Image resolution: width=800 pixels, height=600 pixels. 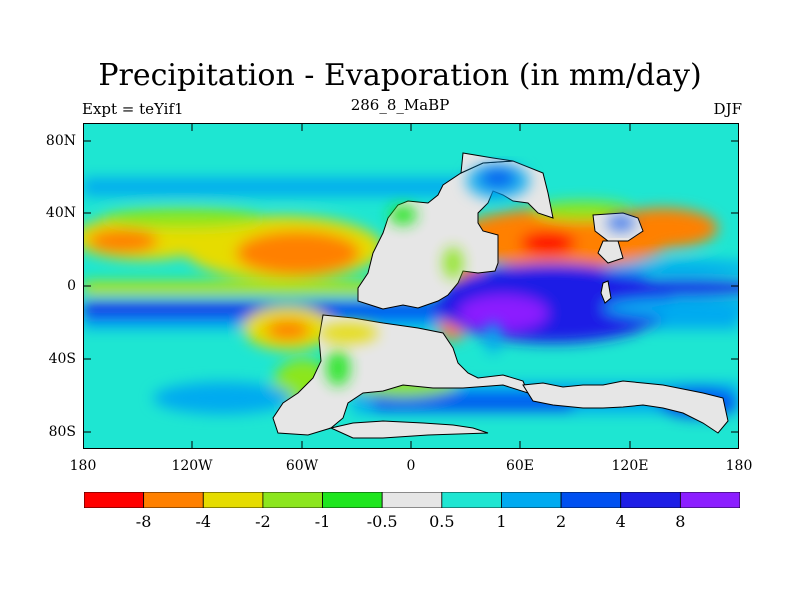 What do you see at coordinates (442, 521) in the screenshot?
I see `colorbar-label: 0.5` at bounding box center [442, 521].